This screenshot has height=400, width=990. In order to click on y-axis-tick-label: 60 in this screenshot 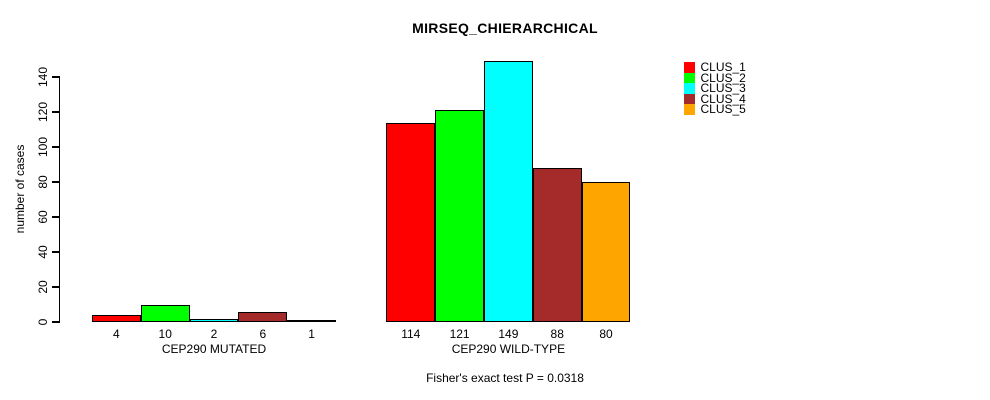, I will do `click(43, 217)`.